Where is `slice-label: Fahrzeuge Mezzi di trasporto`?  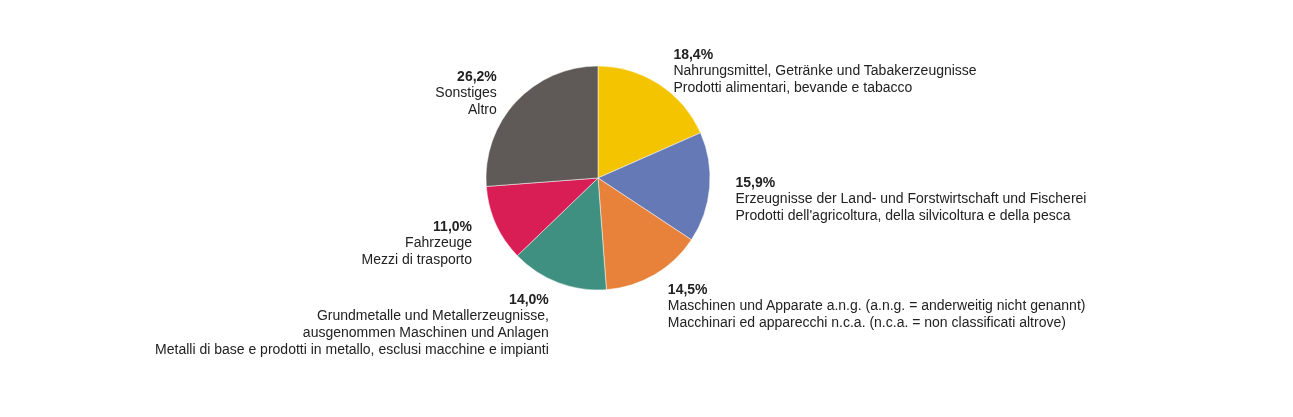
slice-label: Fahrzeuge Mezzi di trasporto is located at coordinates (417, 251).